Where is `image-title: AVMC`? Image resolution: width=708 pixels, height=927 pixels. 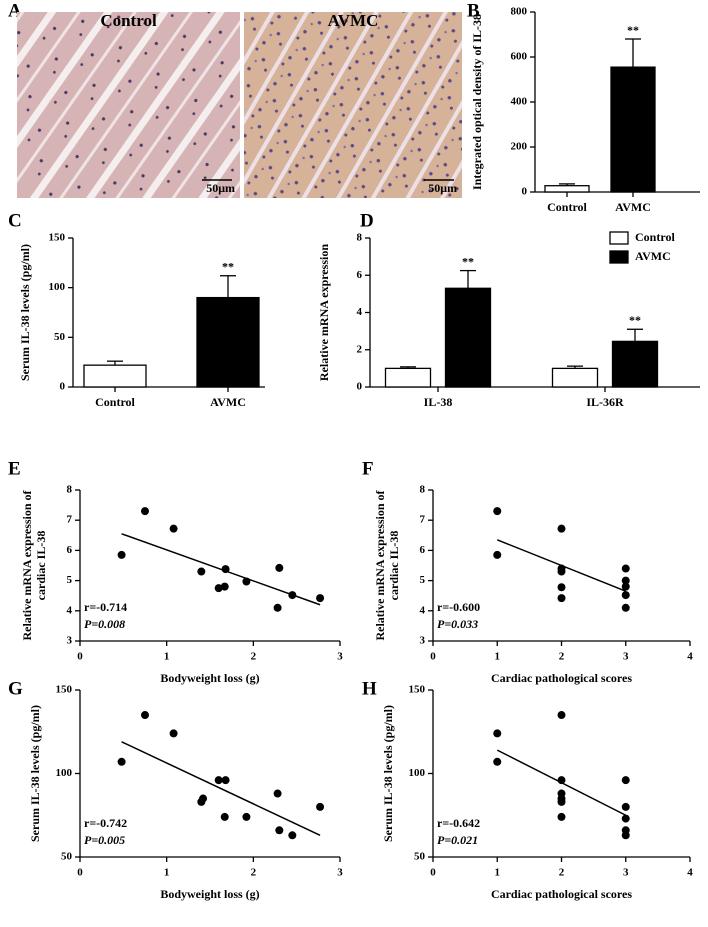 image-title: AVMC is located at coordinates (353, 20).